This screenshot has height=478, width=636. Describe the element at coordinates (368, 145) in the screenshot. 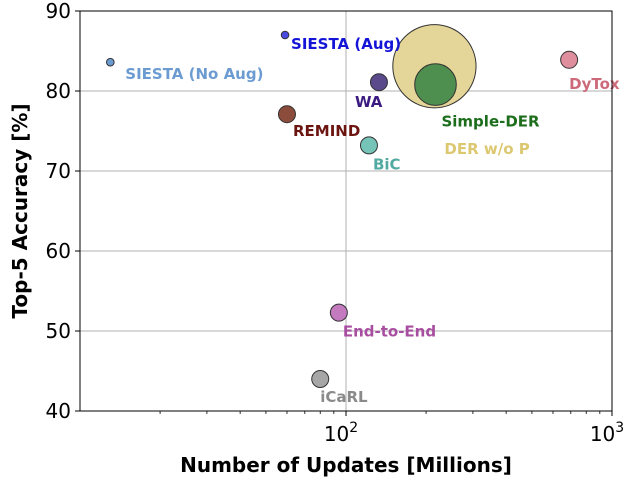

I see `point-bic` at that location.